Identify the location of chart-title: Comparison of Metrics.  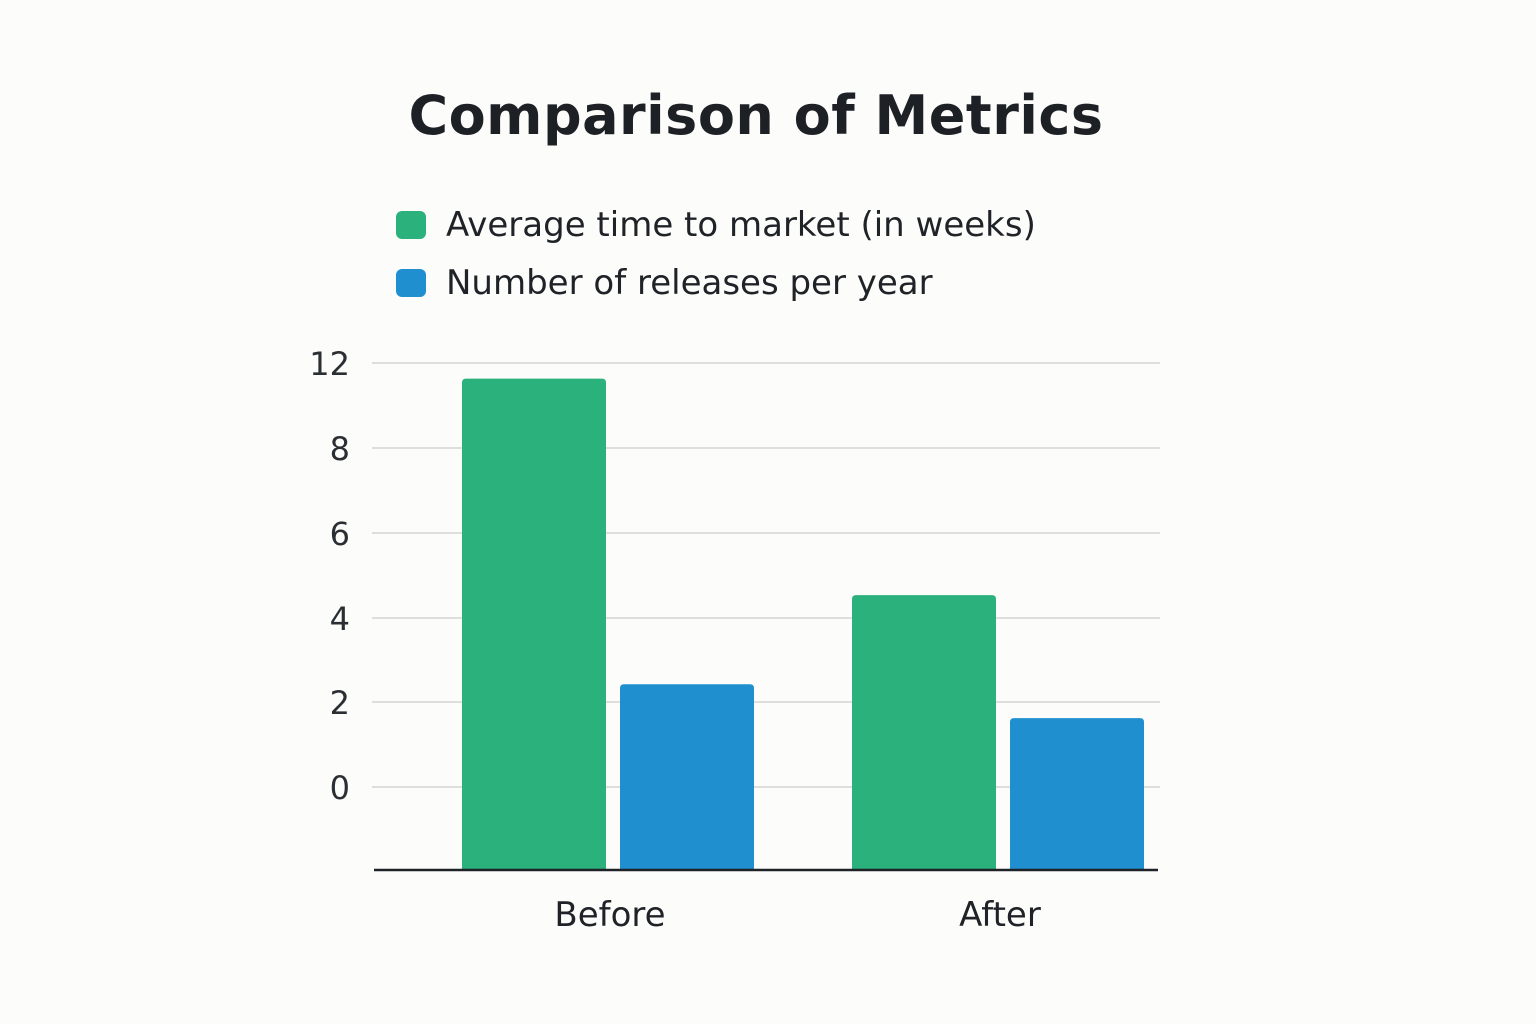
(756, 115).